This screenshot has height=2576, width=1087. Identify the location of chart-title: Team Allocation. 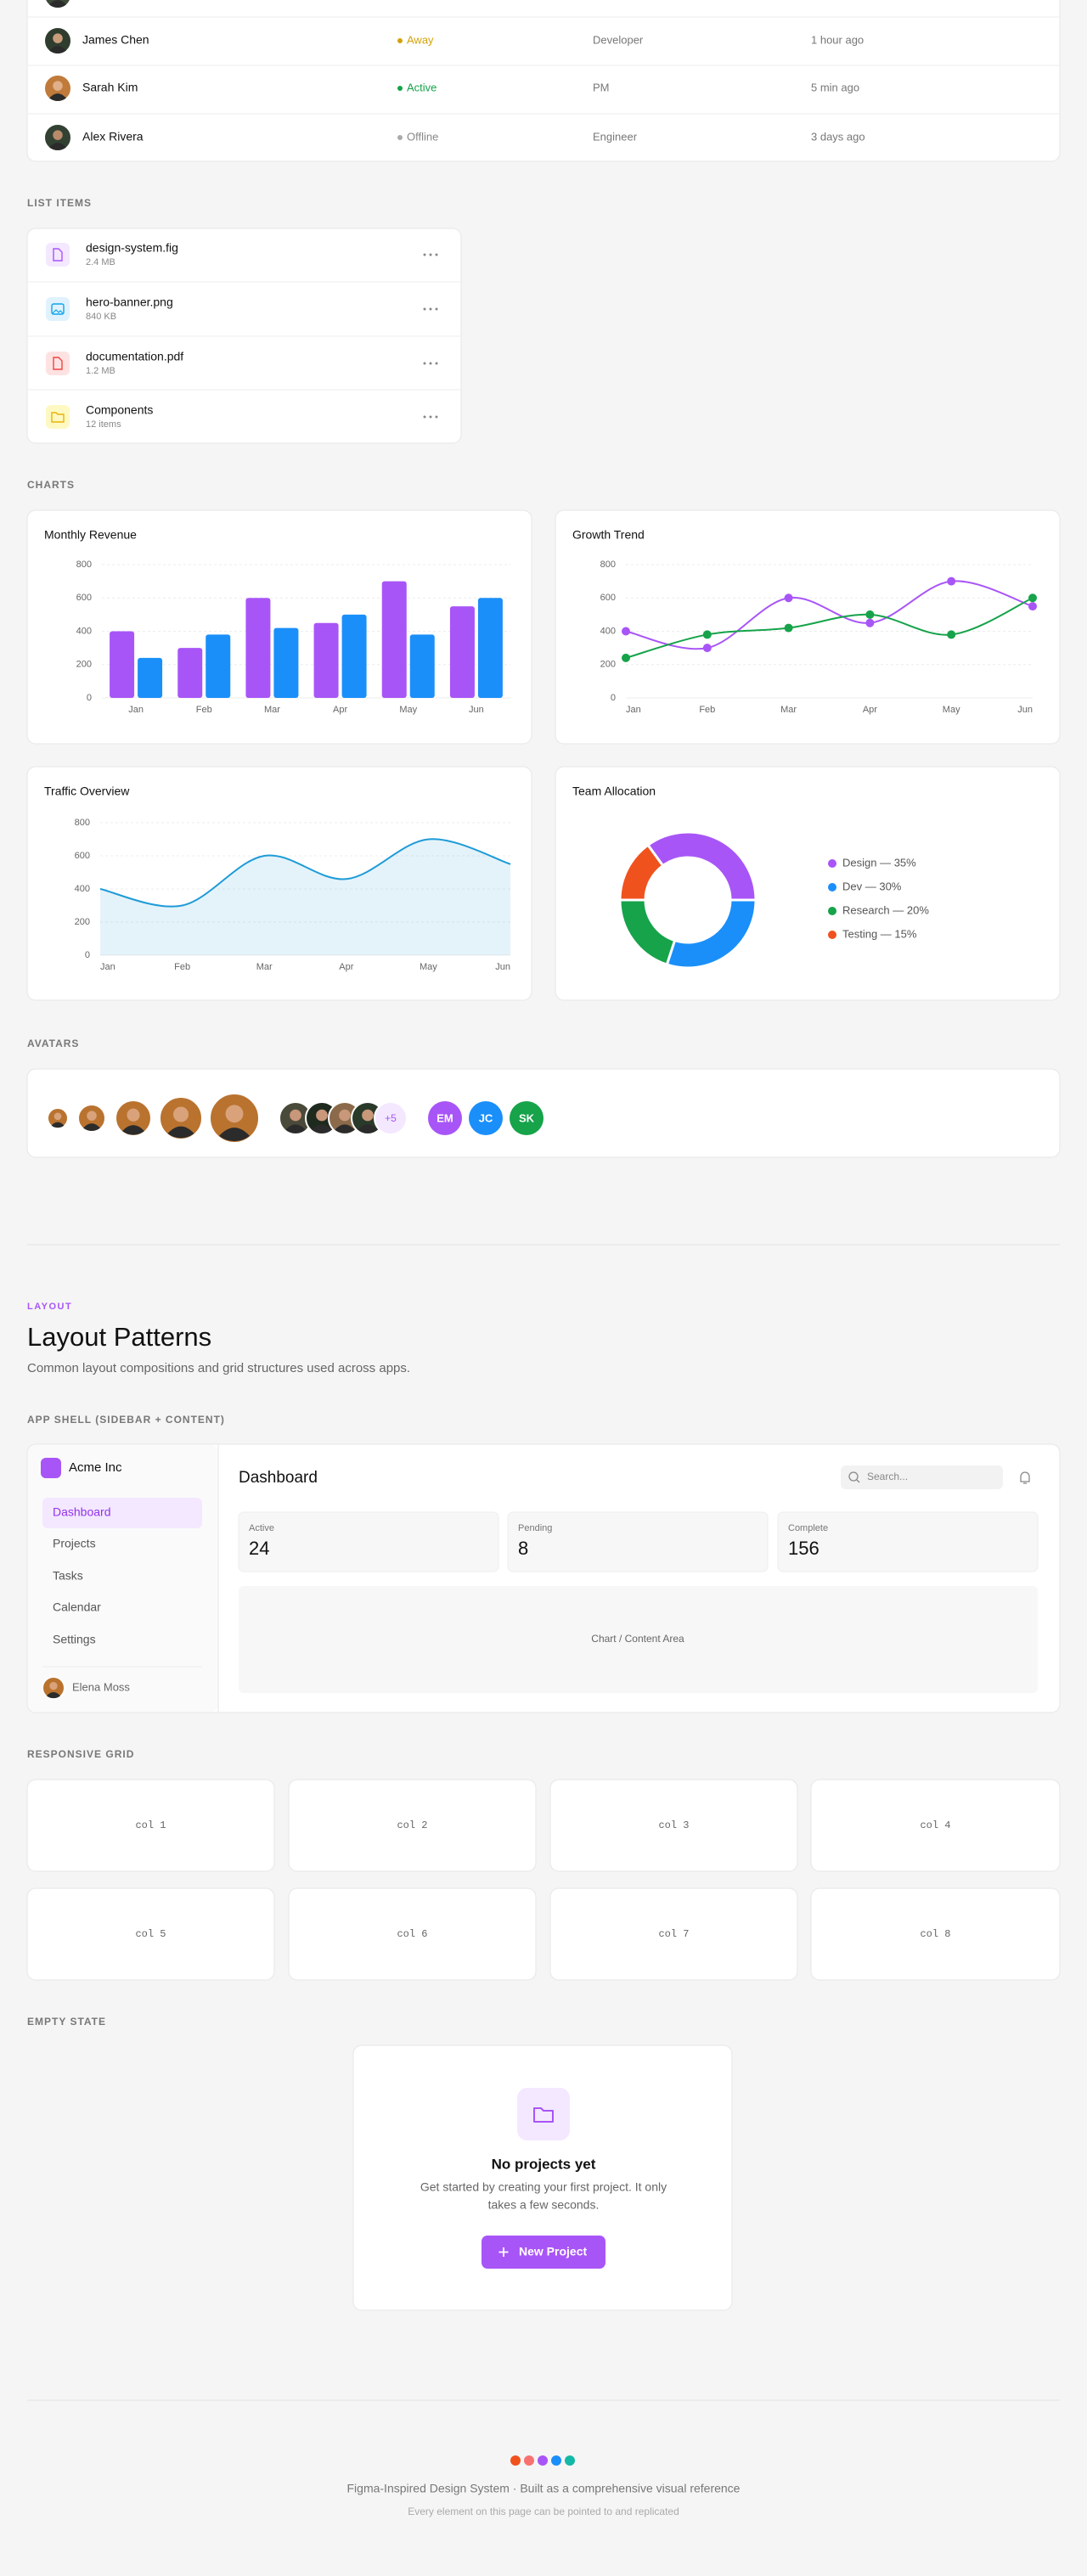
(614, 791).